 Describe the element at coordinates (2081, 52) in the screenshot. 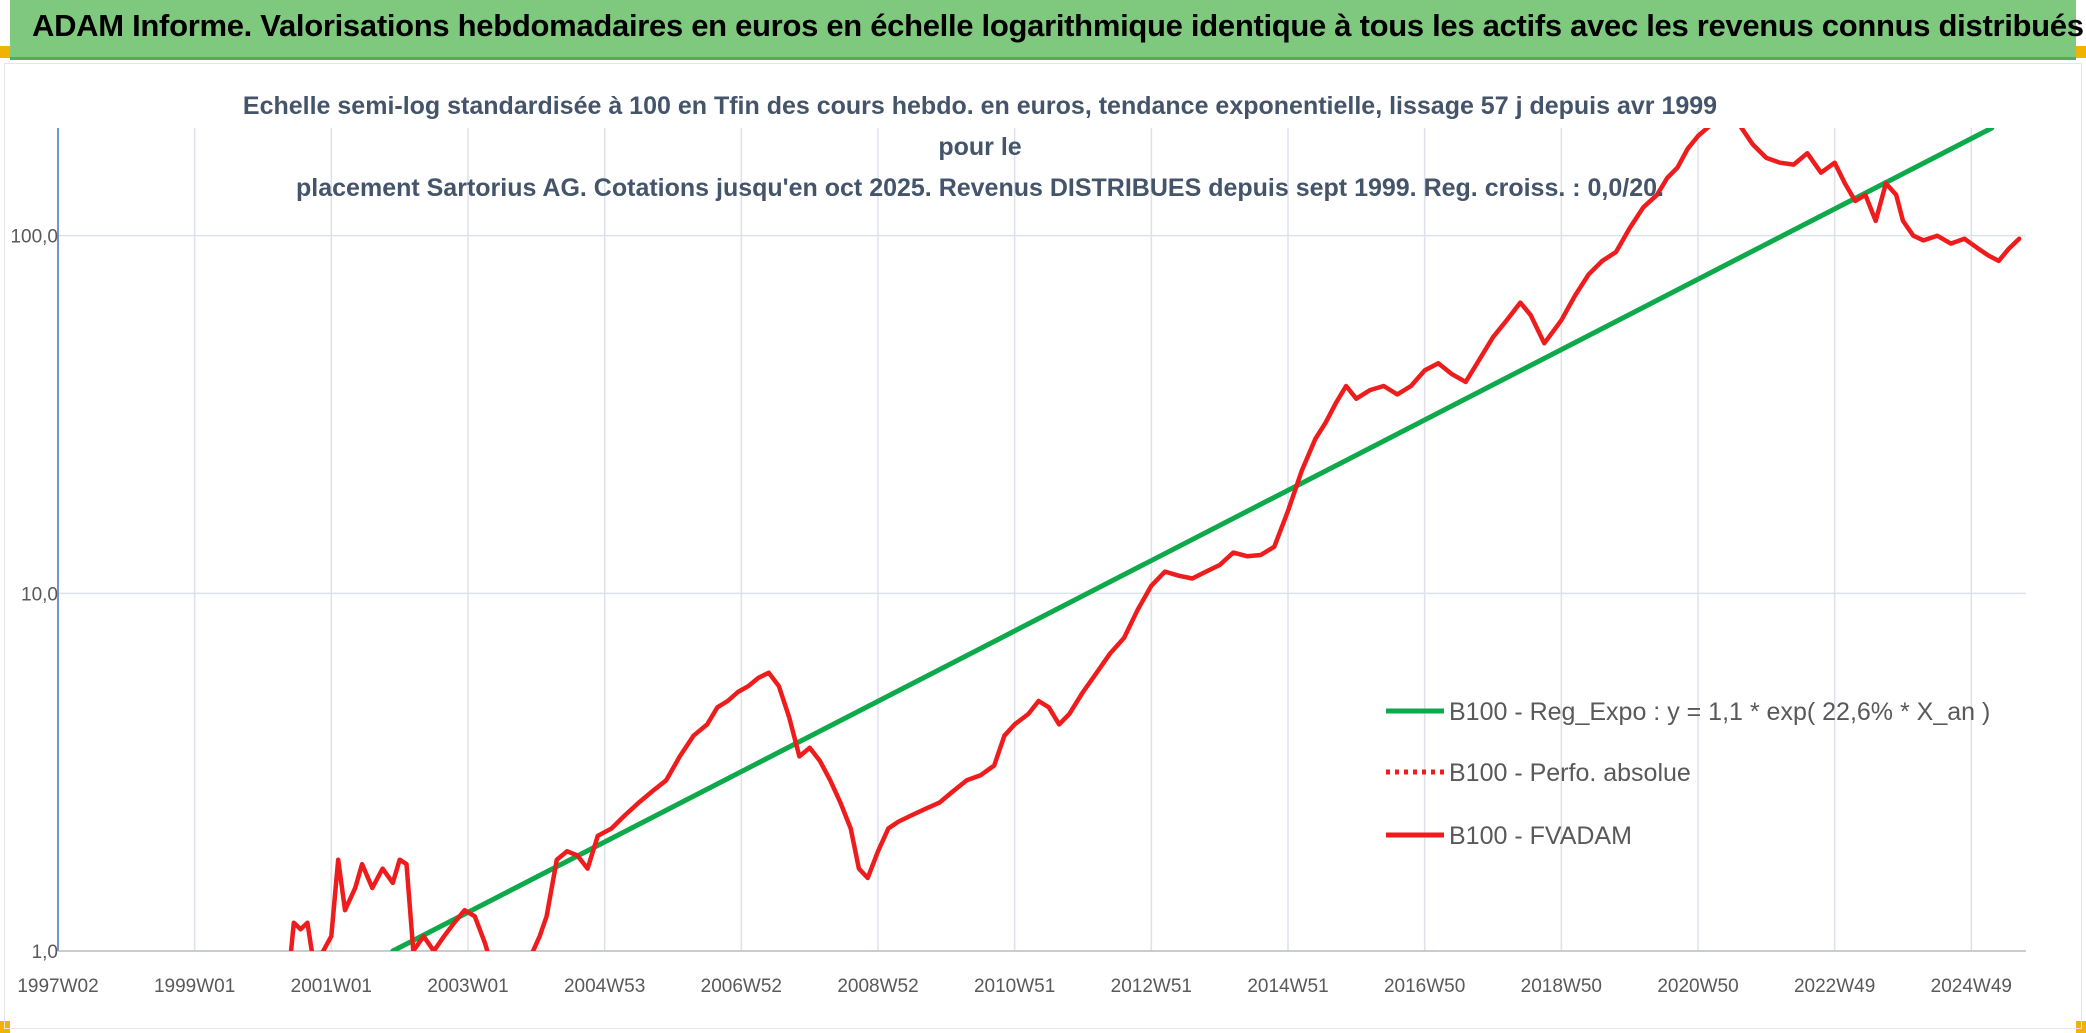

I see `corner-mark-top-right` at that location.